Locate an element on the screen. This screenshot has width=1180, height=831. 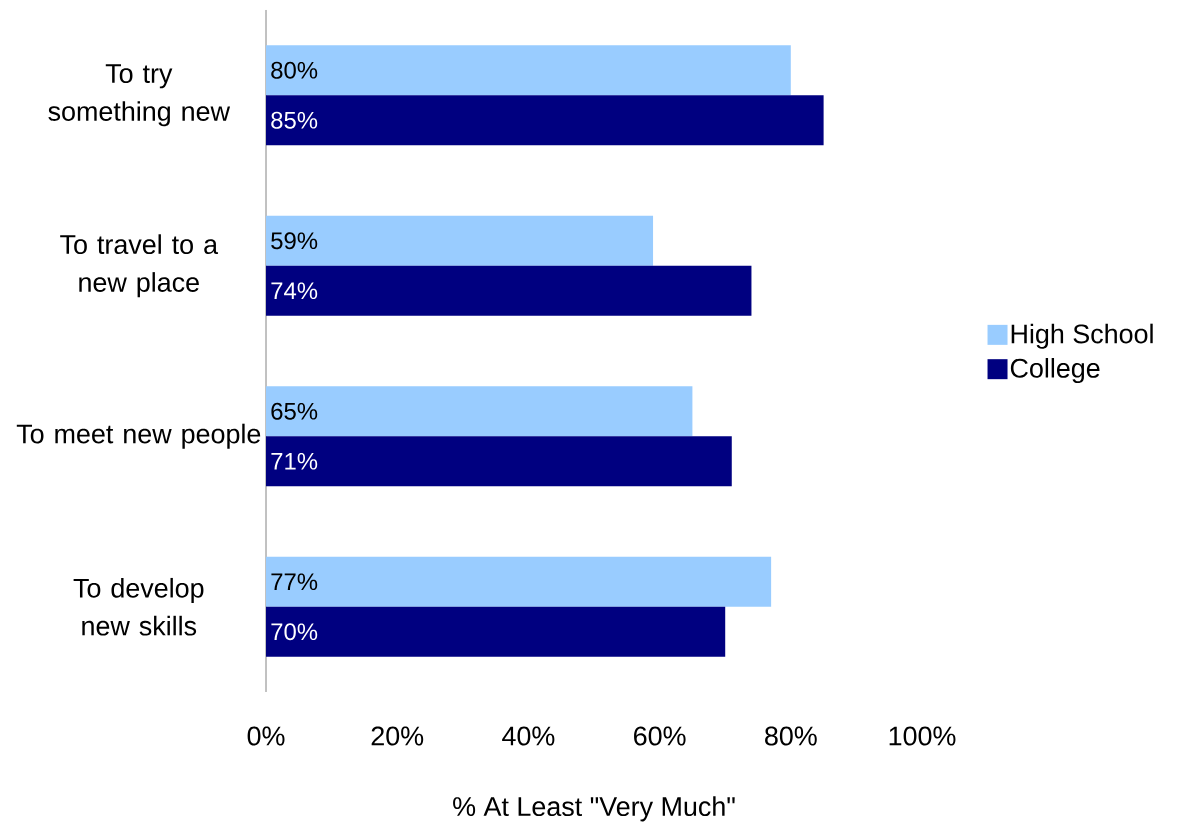
y-tick-label: To travel to a new place is located at coordinates (139, 266).